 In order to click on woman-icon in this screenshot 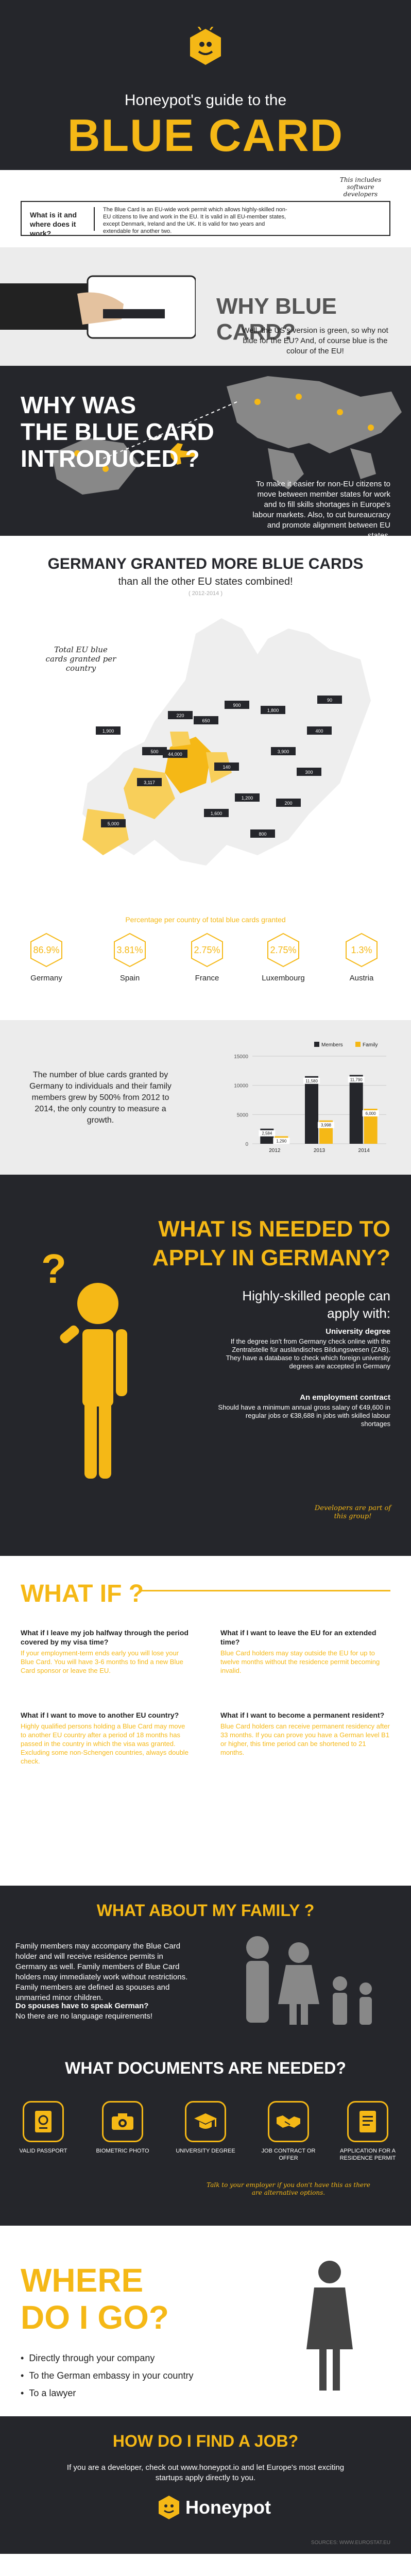, I will do `click(330, 2327)`.